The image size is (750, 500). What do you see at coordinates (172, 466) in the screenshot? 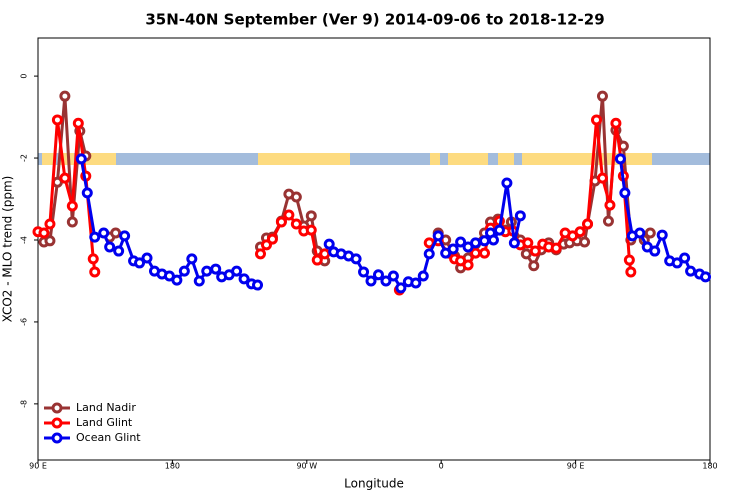
I see `x-tick-label: 180` at bounding box center [172, 466].